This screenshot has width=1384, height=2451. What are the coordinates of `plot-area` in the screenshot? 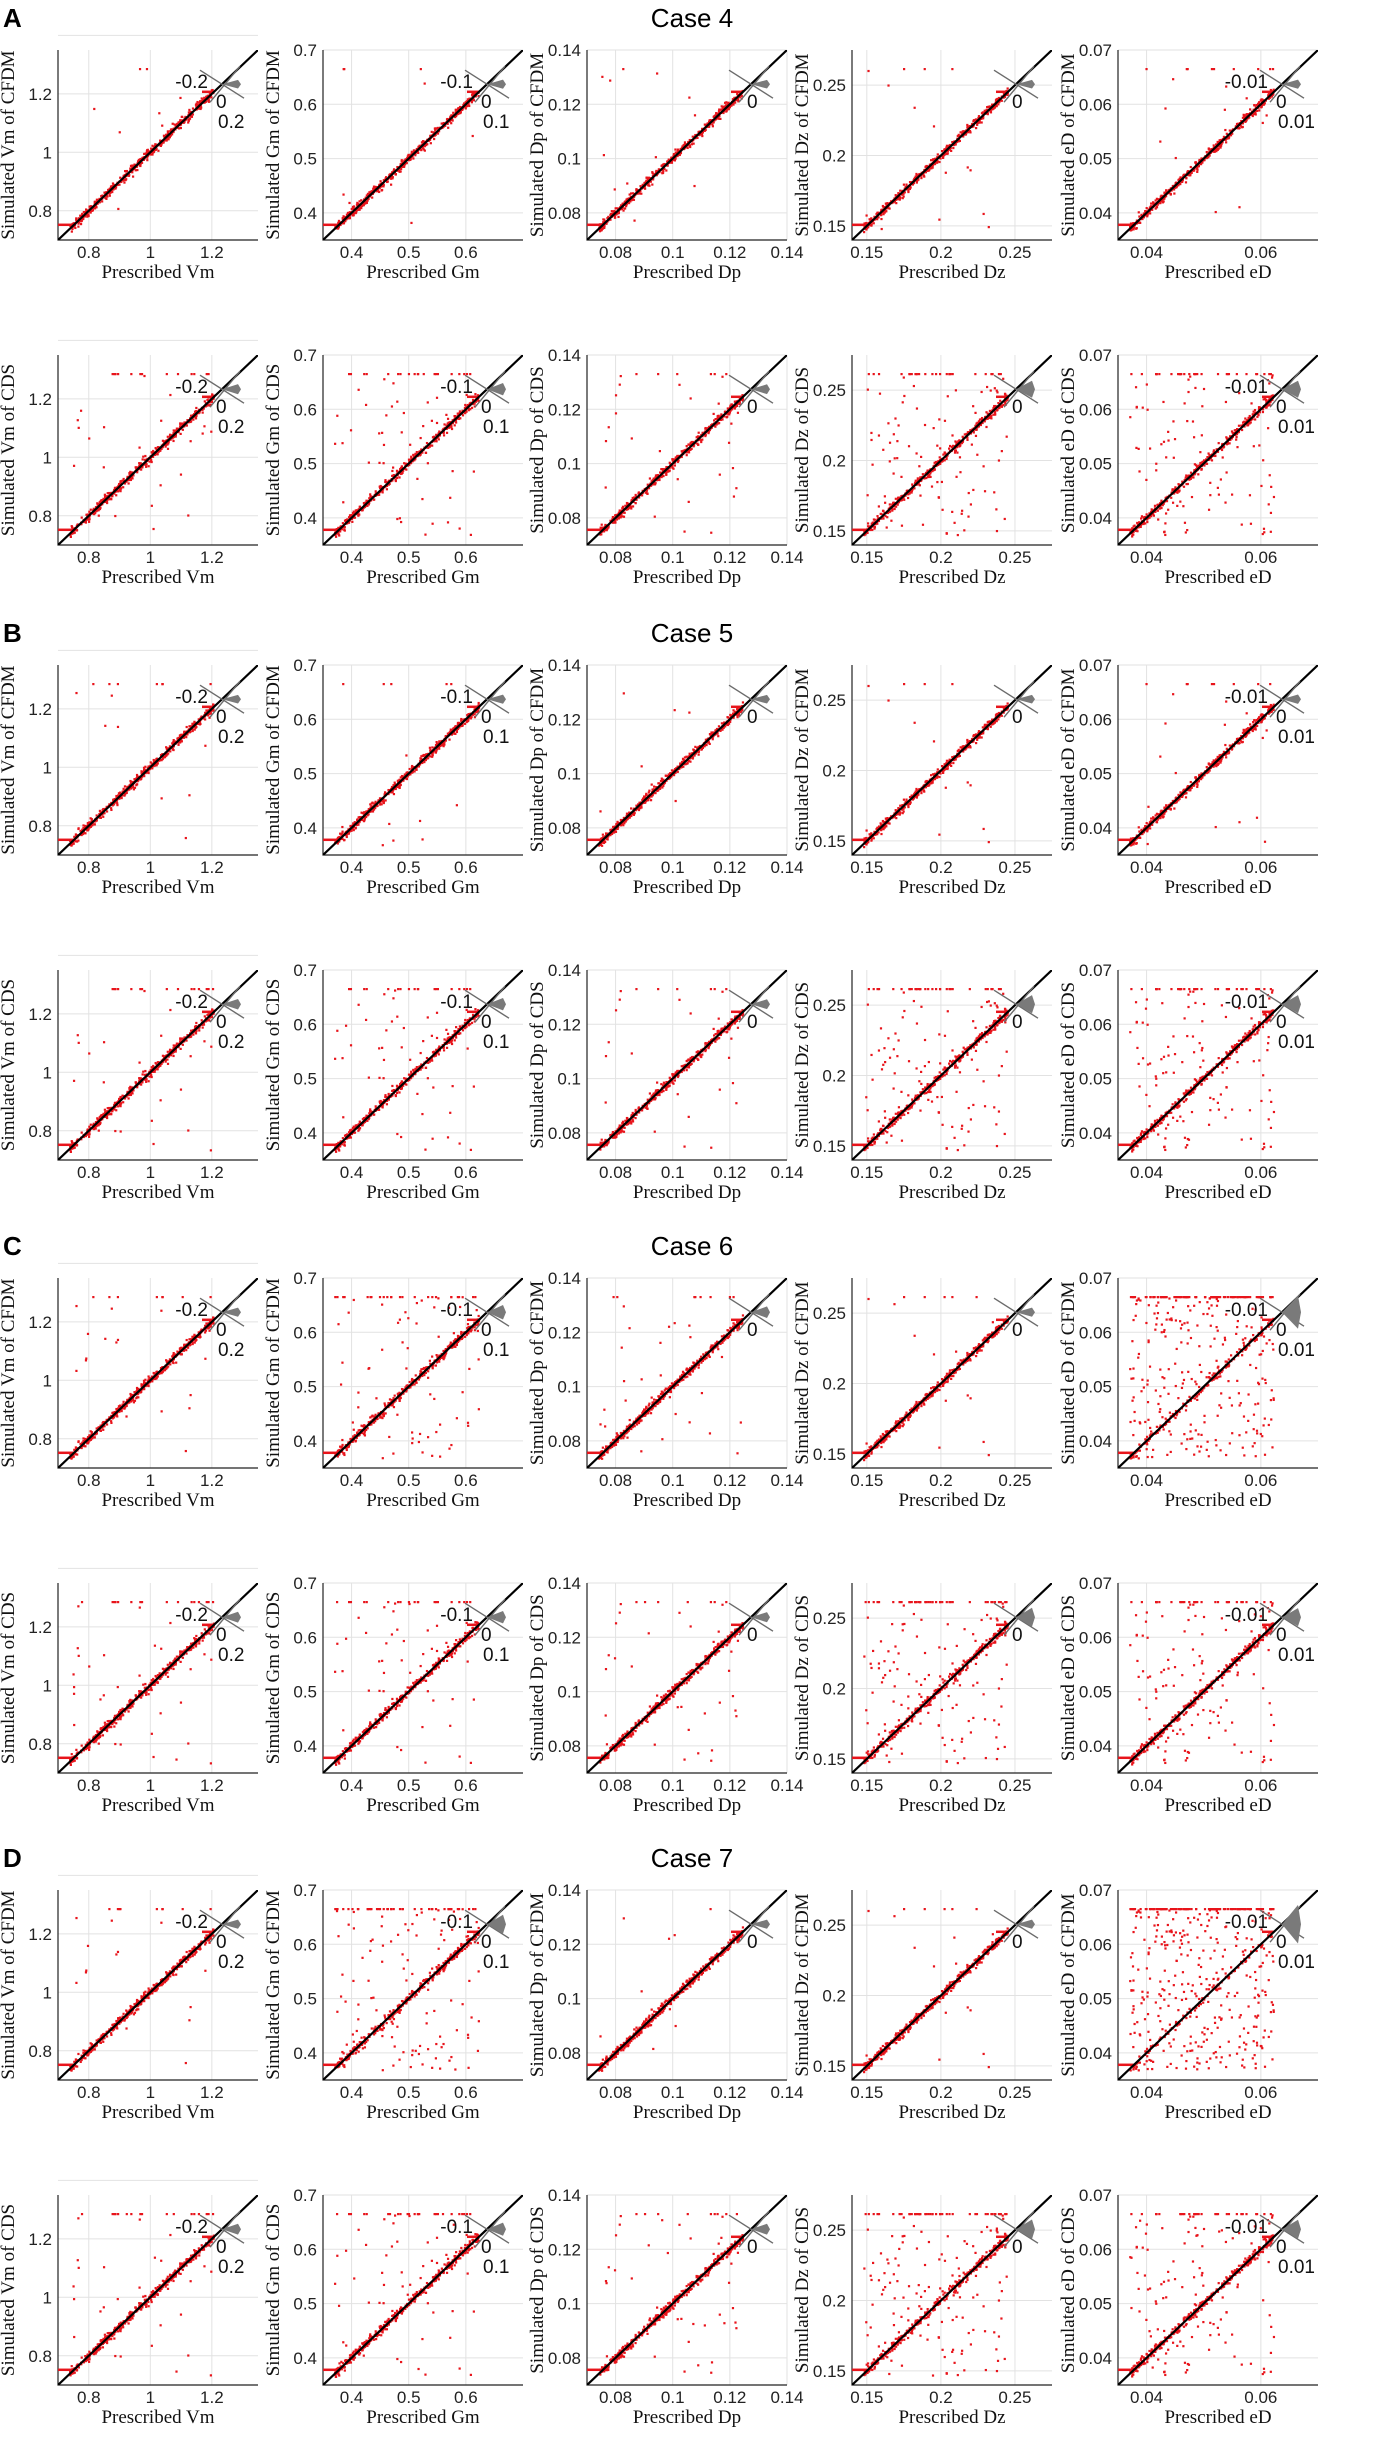 It's located at (423, 450).